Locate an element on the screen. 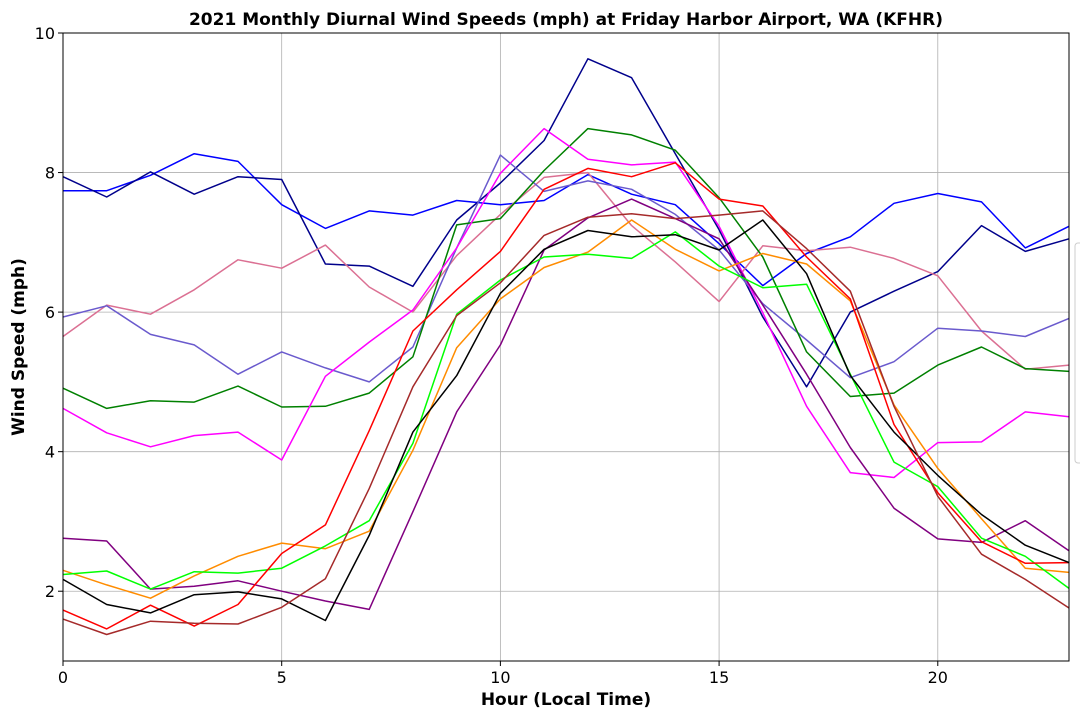 The width and height of the screenshot is (1080, 720). y-tick-label: 2 is located at coordinates (50, 591).